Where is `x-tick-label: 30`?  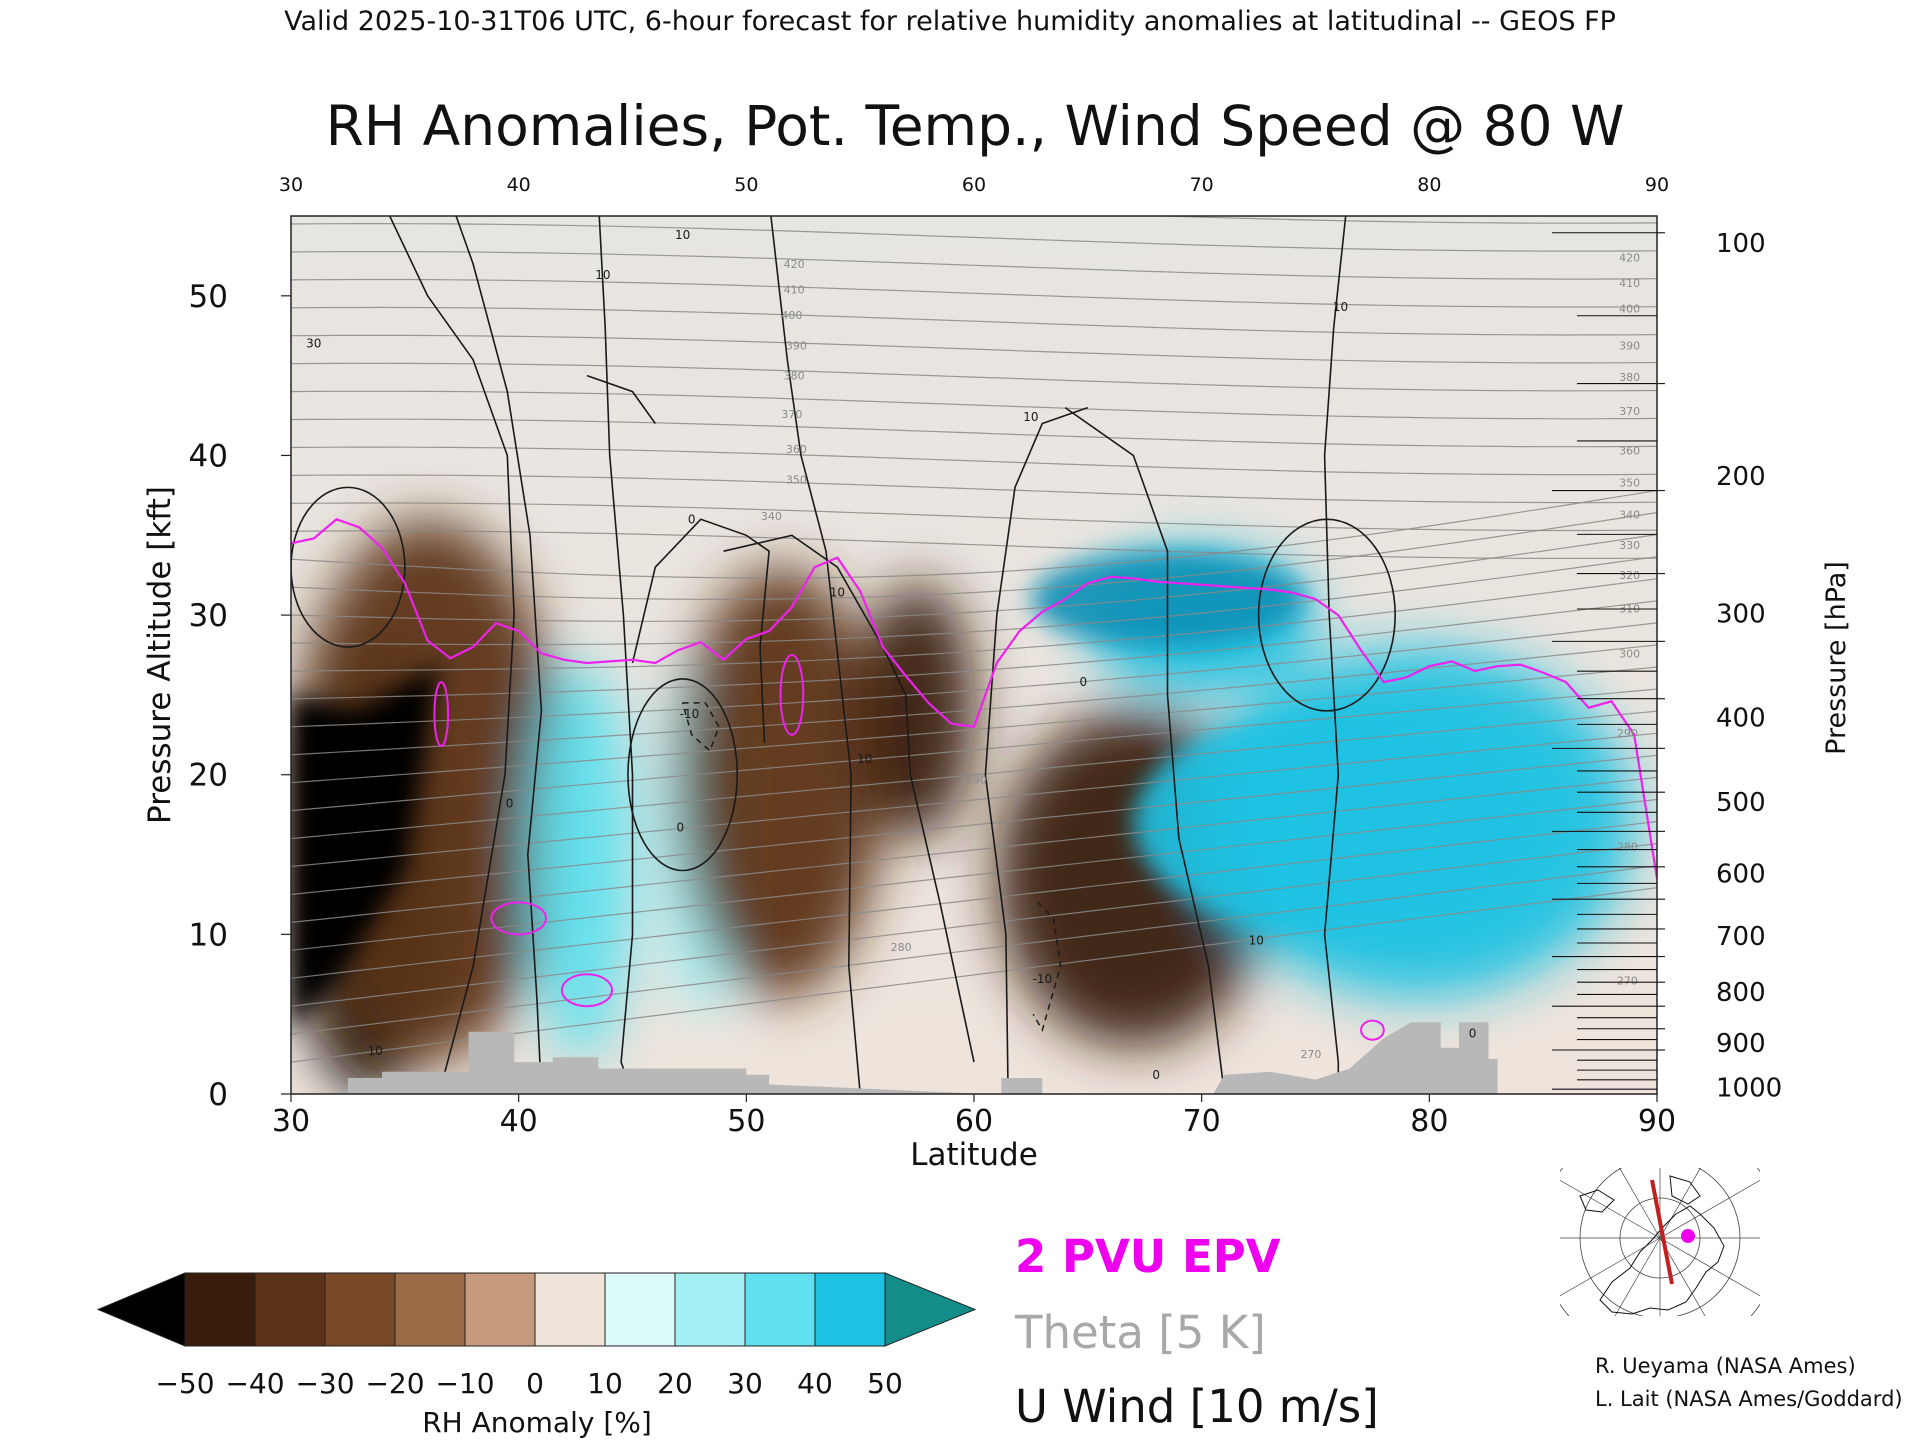 x-tick-label: 30 is located at coordinates (291, 1121).